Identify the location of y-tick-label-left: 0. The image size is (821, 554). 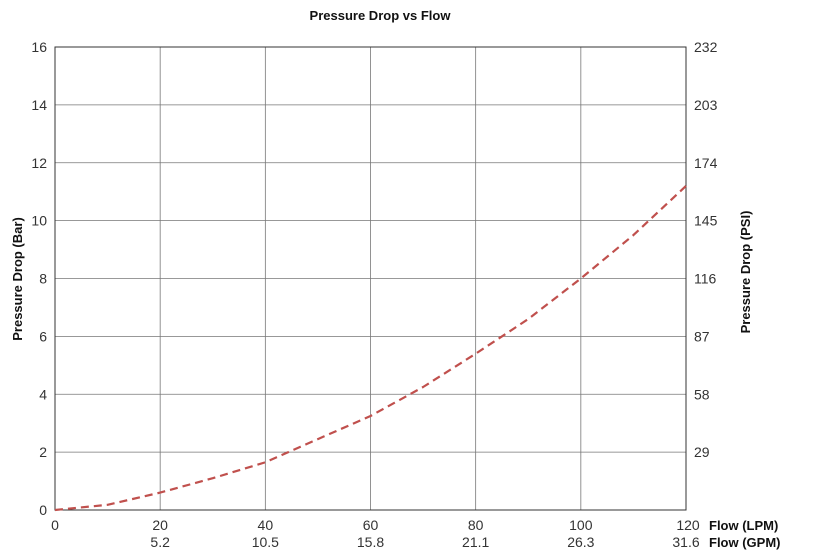
(43, 510).